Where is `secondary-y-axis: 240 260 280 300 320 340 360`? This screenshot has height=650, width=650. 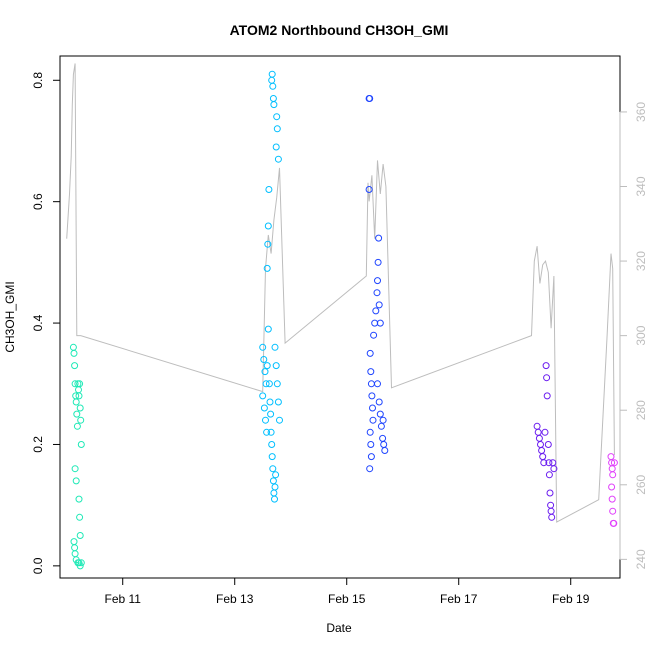
secondary-y-axis: 240 260 280 300 320 340 360 is located at coordinates (633, 335).